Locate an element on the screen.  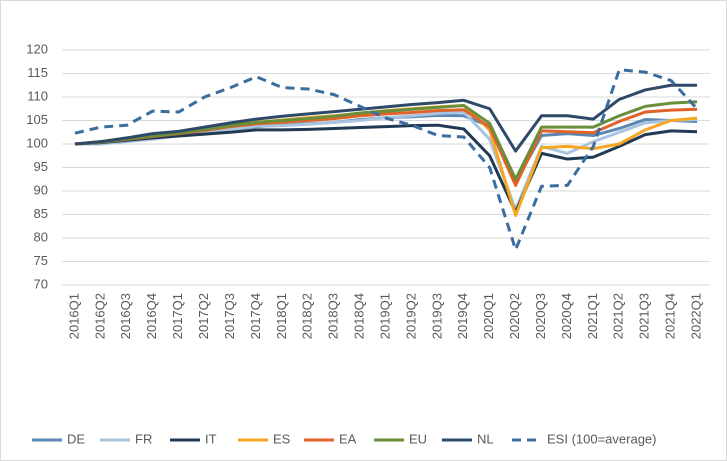
y-tick-label: 80 is located at coordinates (41, 236).